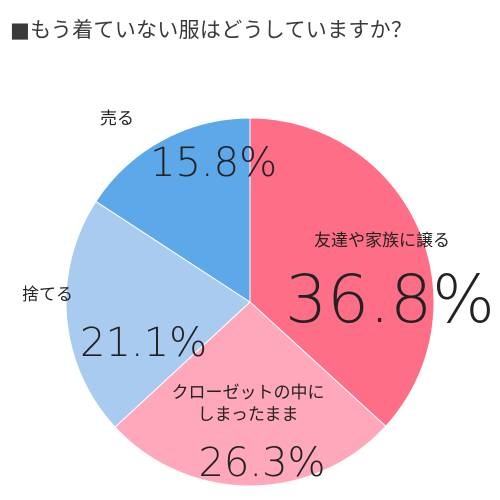 The image size is (500, 500). What do you see at coordinates (211, 30) in the screenshot?
I see `chart-title: ■もう着ていない服はどうしていますか？` at bounding box center [211, 30].